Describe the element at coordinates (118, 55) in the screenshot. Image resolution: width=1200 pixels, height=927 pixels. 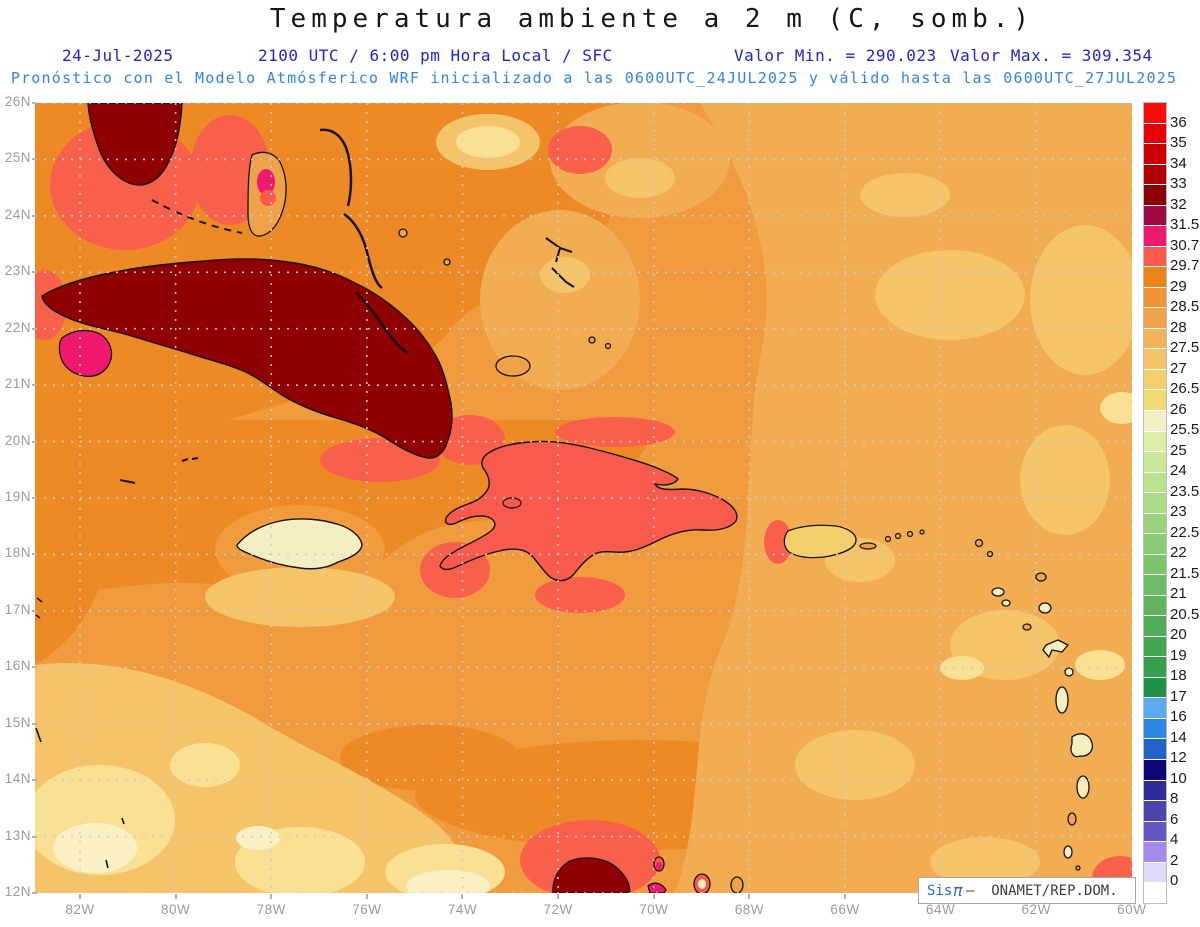
I see `date-label: 24-Jul-2025` at that location.